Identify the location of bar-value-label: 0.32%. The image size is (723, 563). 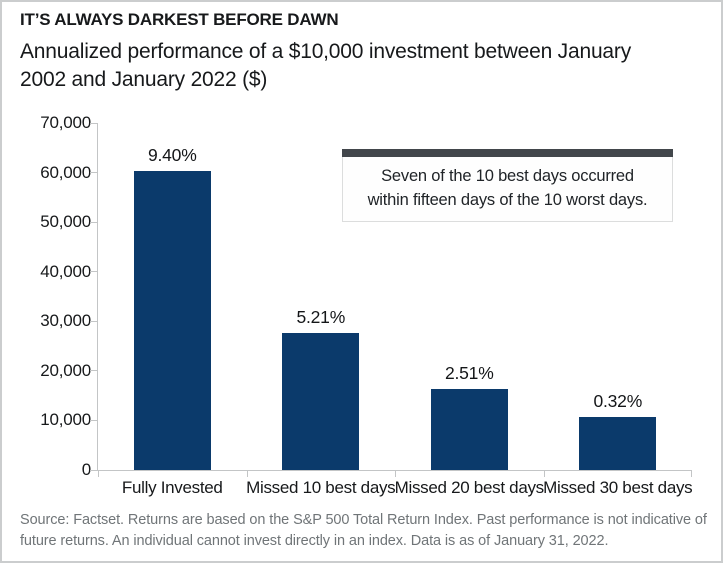
(618, 401).